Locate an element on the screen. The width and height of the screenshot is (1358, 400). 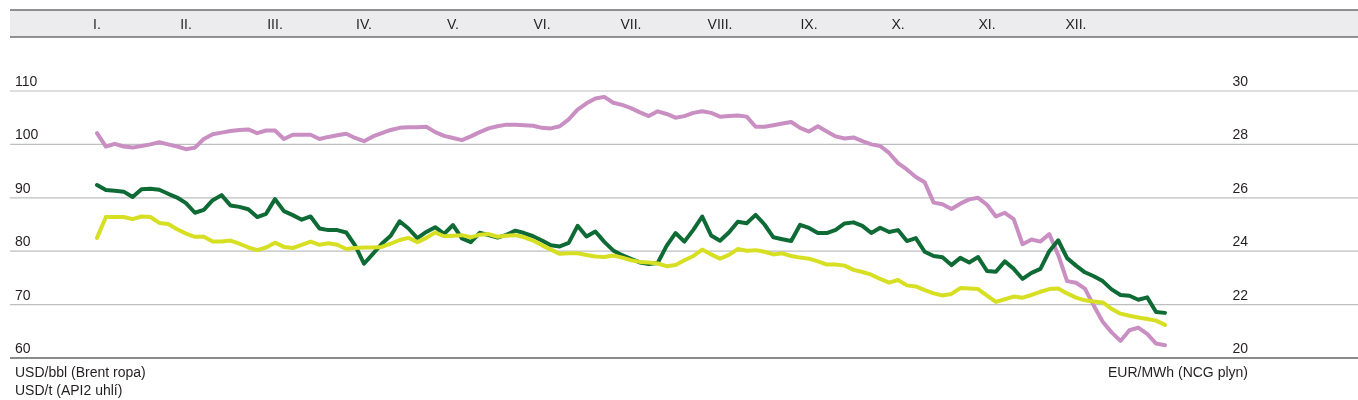
y2-tick-label: 30 is located at coordinates (1240, 81).